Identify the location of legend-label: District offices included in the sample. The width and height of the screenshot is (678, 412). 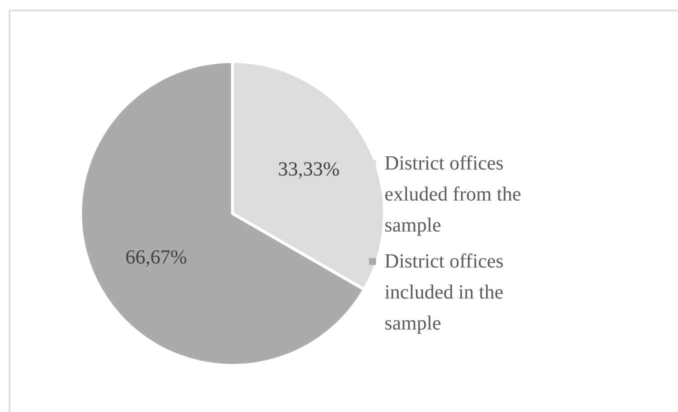
(444, 292).